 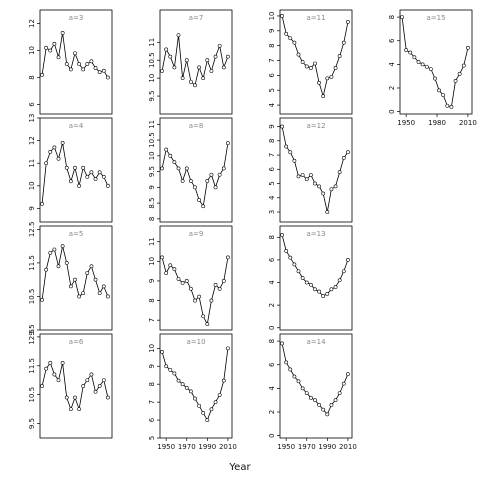 I want to click on panel-a14: 0 2 4 6 8 1950 1970 1990 2010 a=14, so click(x=312, y=392).